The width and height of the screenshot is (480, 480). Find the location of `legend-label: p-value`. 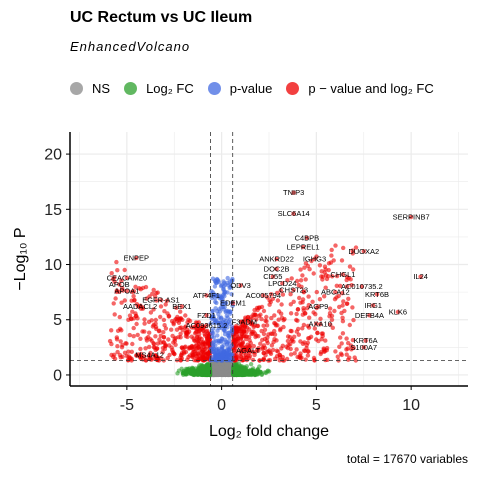

legend-label: p-value is located at coordinates (251, 88).